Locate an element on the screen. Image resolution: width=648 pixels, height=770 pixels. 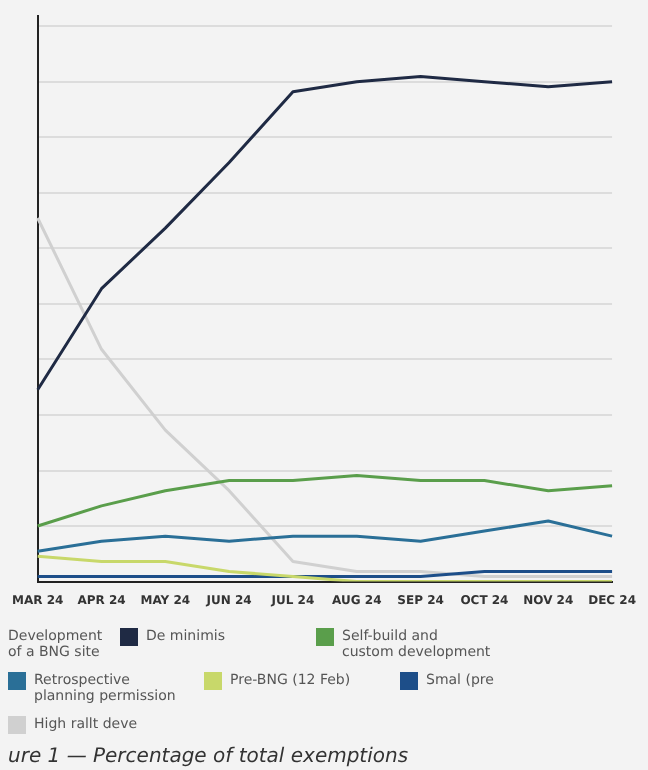
text: ure 1 — Percentage of total exemptions is located at coordinates (208, 757).